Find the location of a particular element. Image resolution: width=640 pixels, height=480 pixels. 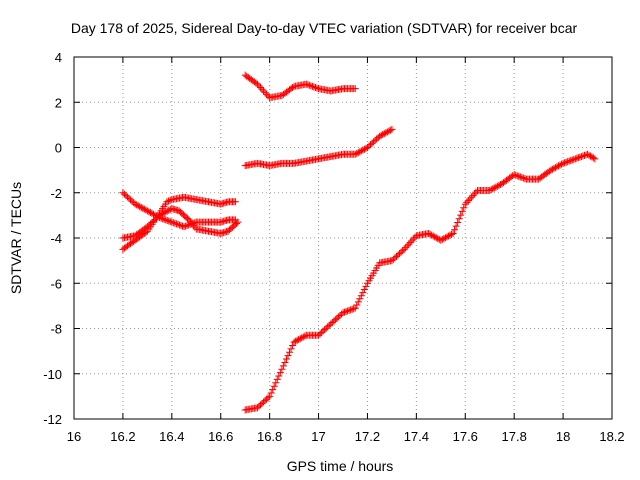

x-tick-label: 16.6 is located at coordinates (220, 436).